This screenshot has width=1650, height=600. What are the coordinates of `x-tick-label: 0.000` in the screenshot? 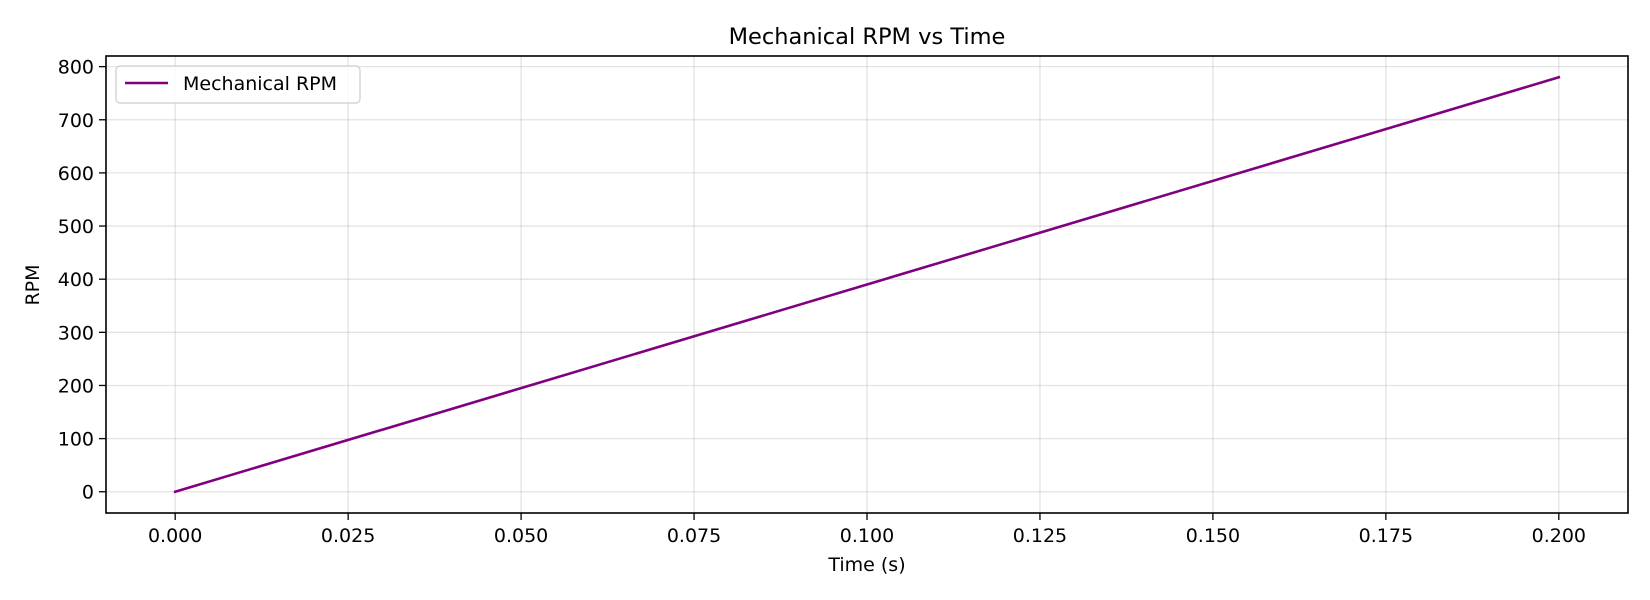 It's located at (175, 536).